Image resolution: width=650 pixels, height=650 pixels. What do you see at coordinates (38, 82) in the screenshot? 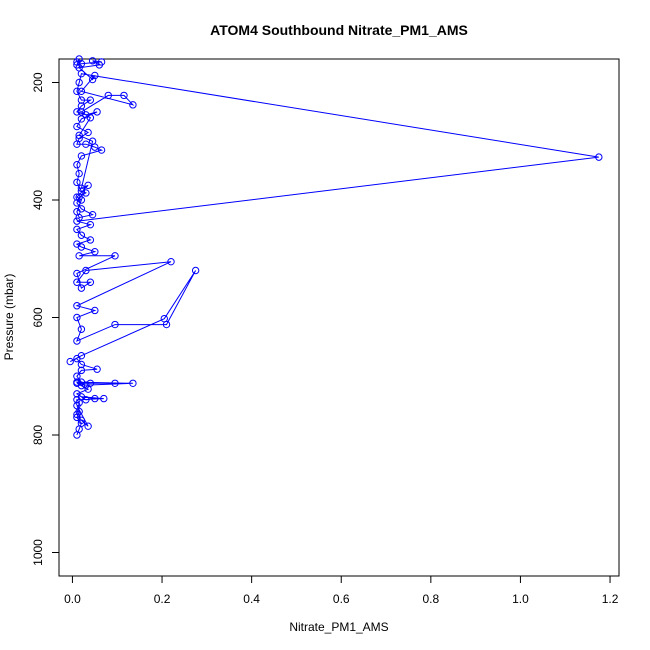
I see `y-tick-label: 200` at bounding box center [38, 82].